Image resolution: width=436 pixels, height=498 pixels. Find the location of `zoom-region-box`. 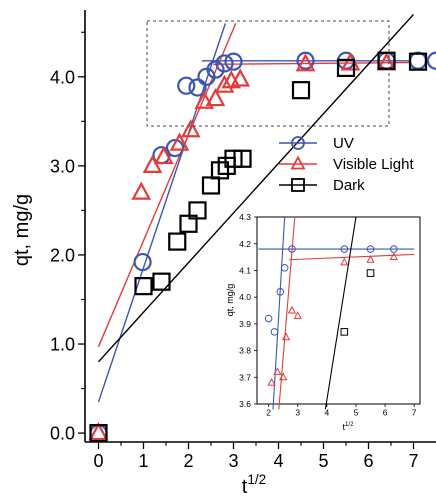

zoom-region-box is located at coordinates (268, 73).